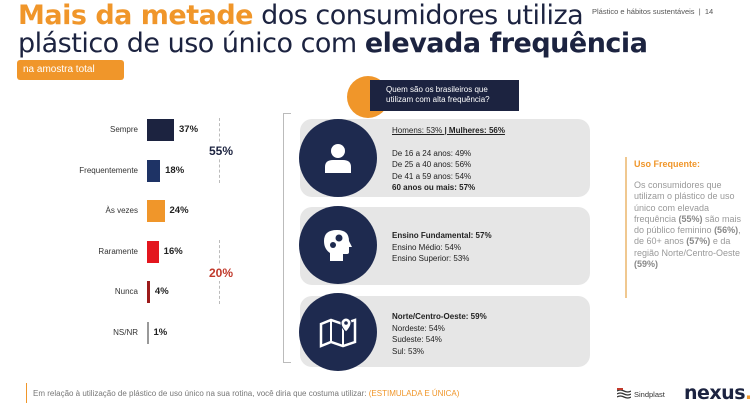 The image size is (750, 404). What do you see at coordinates (121, 210) in the screenshot?
I see `category-label: Às vezes` at bounding box center [121, 210].